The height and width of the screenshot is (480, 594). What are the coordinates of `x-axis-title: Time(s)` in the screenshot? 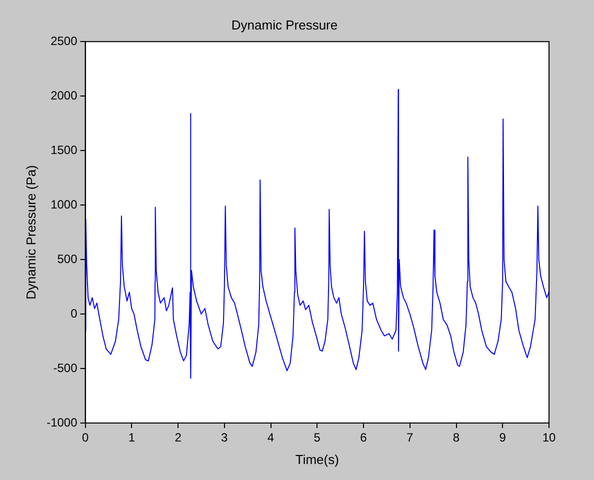 It's located at (317, 459).